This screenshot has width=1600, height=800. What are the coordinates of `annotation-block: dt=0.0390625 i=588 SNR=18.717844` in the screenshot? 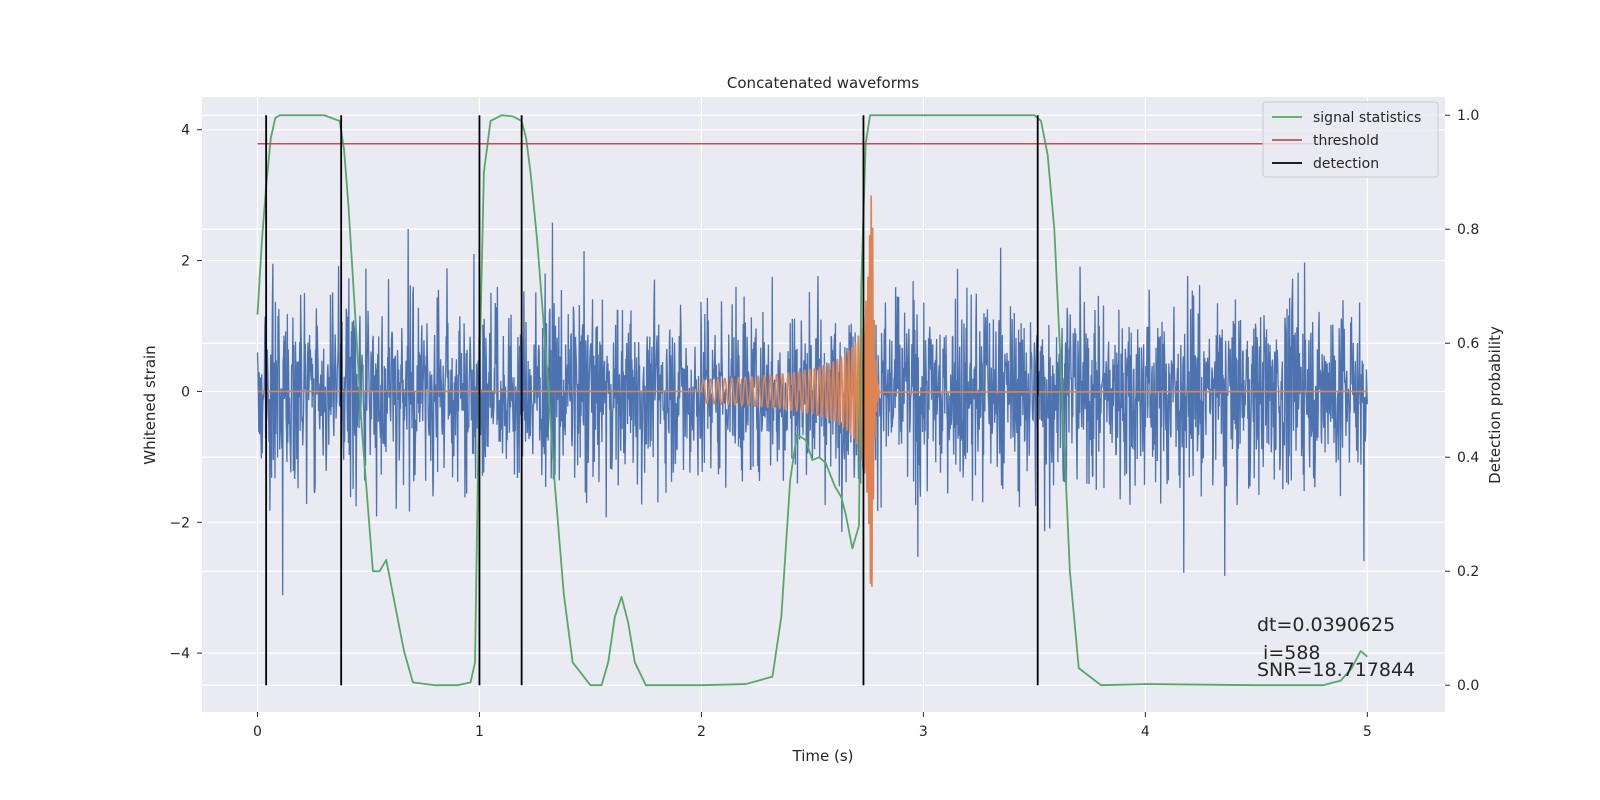 It's located at (1336, 647).